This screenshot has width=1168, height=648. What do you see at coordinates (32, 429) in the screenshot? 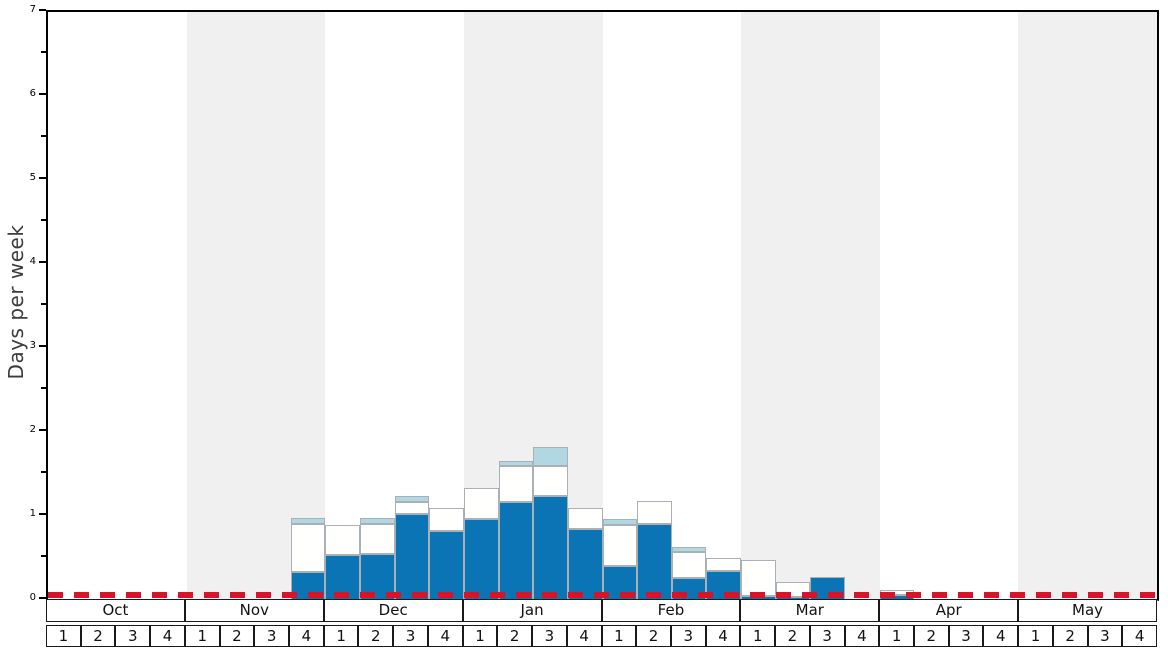
I see `y-tick-label: 2` at bounding box center [32, 429].